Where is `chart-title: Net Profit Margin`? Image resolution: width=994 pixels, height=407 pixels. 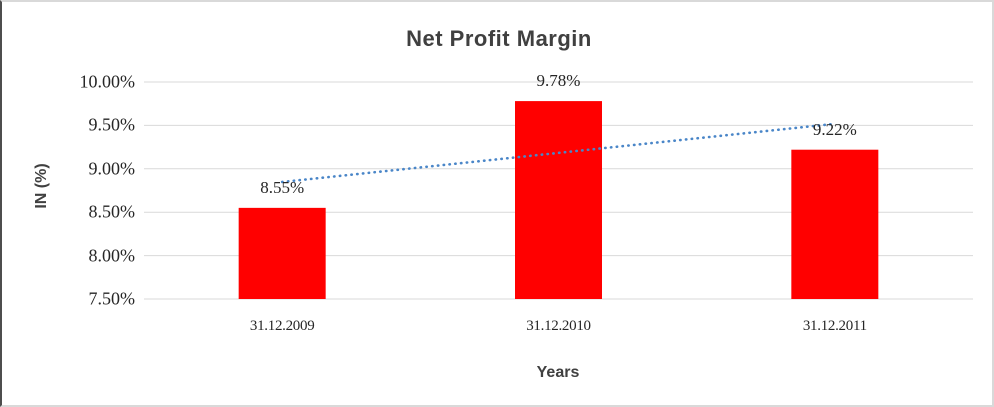
chart-title: Net Profit Margin is located at coordinates (499, 38).